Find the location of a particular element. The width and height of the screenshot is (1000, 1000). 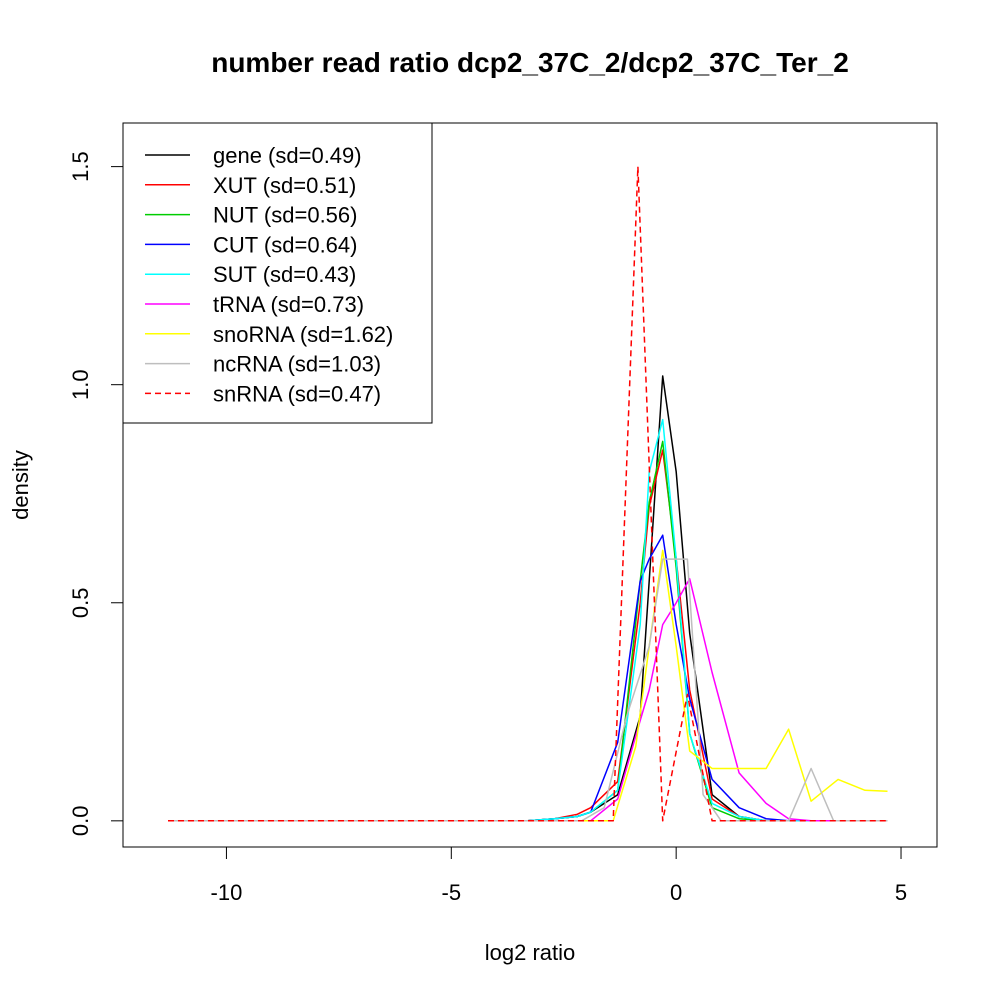

x-tick-label: -10 is located at coordinates (227, 892).